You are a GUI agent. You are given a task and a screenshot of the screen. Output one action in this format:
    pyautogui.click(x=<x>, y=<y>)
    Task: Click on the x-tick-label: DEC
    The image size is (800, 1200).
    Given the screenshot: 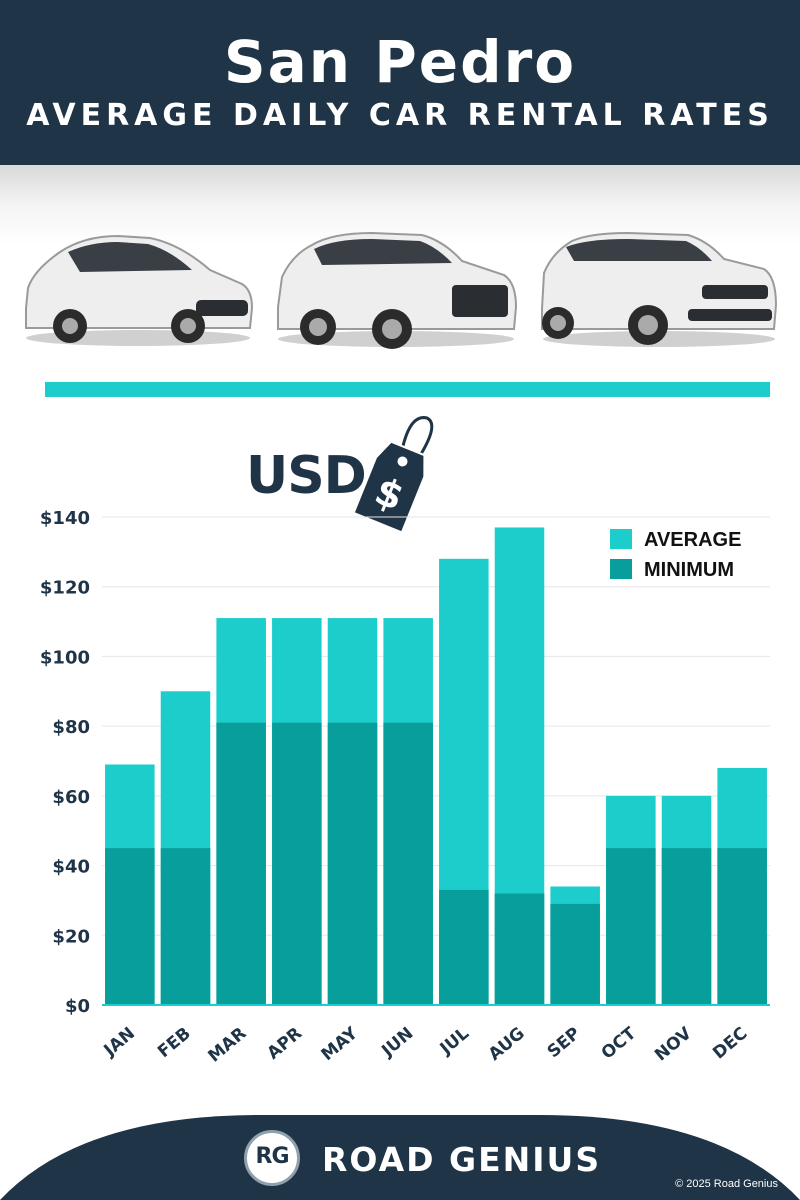 What is the action you would take?
    pyautogui.click(x=730, y=1044)
    